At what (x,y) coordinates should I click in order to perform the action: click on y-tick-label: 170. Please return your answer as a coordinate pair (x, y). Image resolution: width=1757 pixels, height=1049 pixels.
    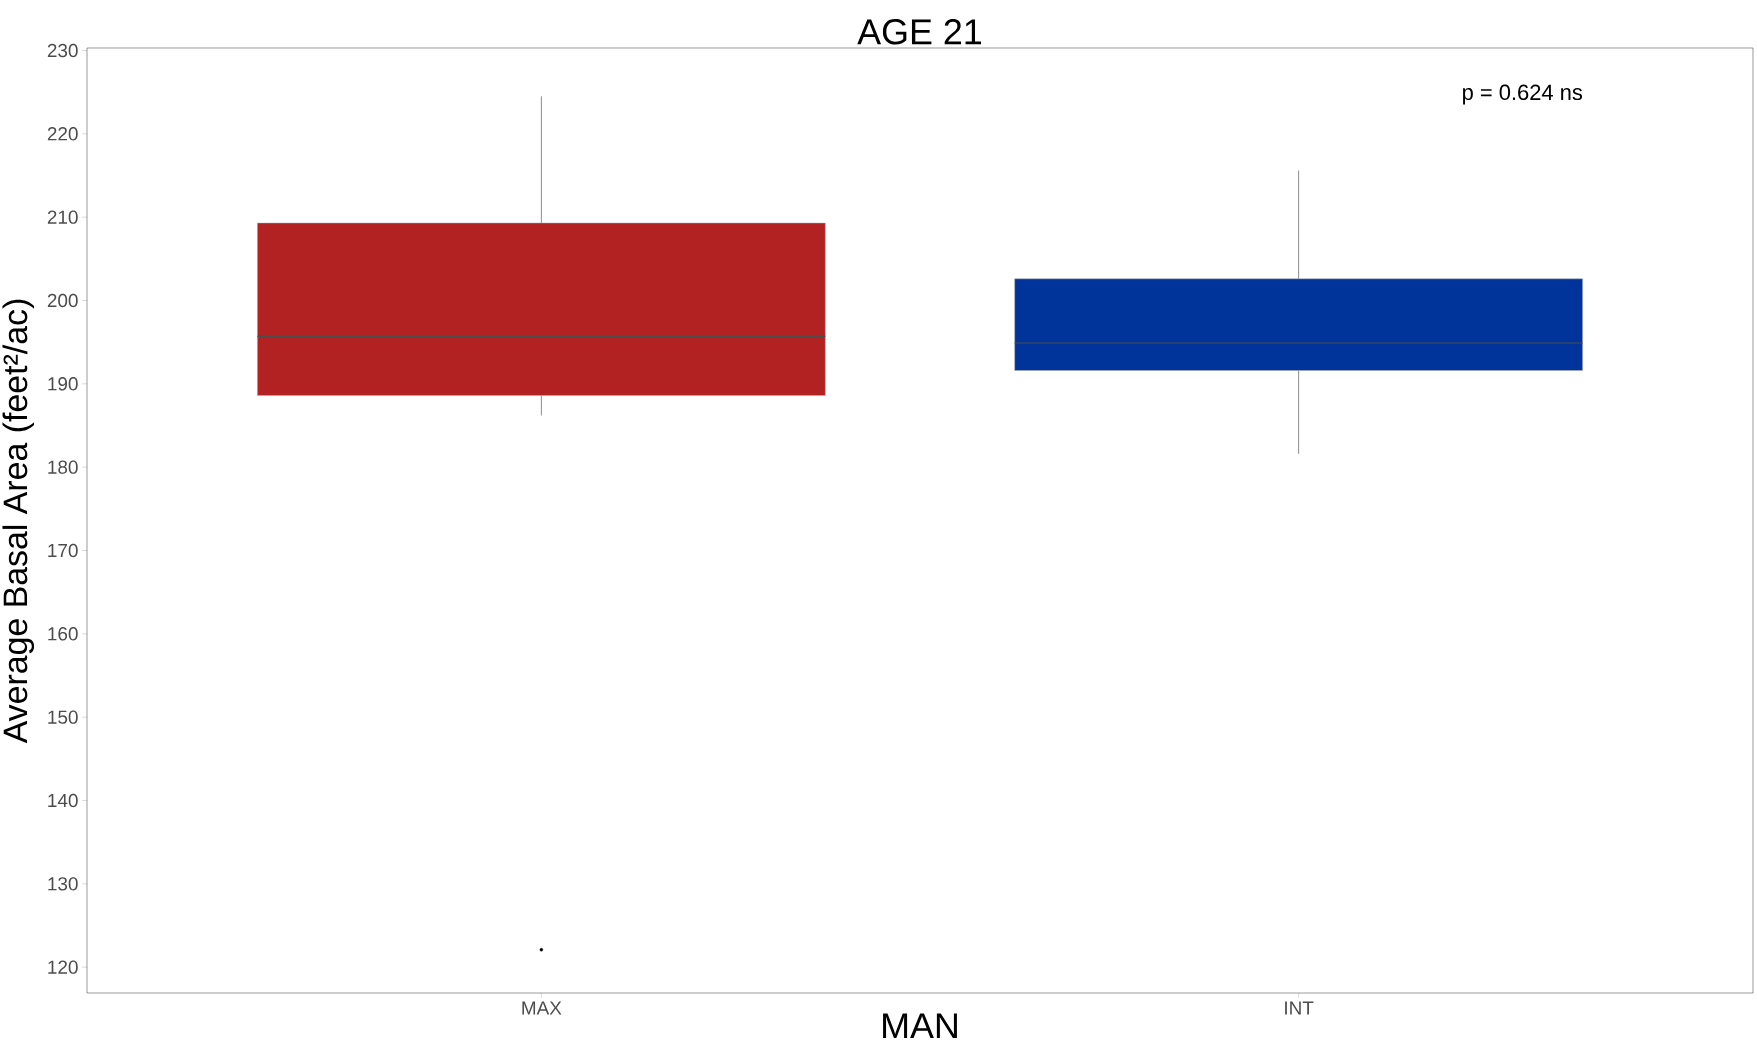
    Looking at the image, I should click on (63, 550).